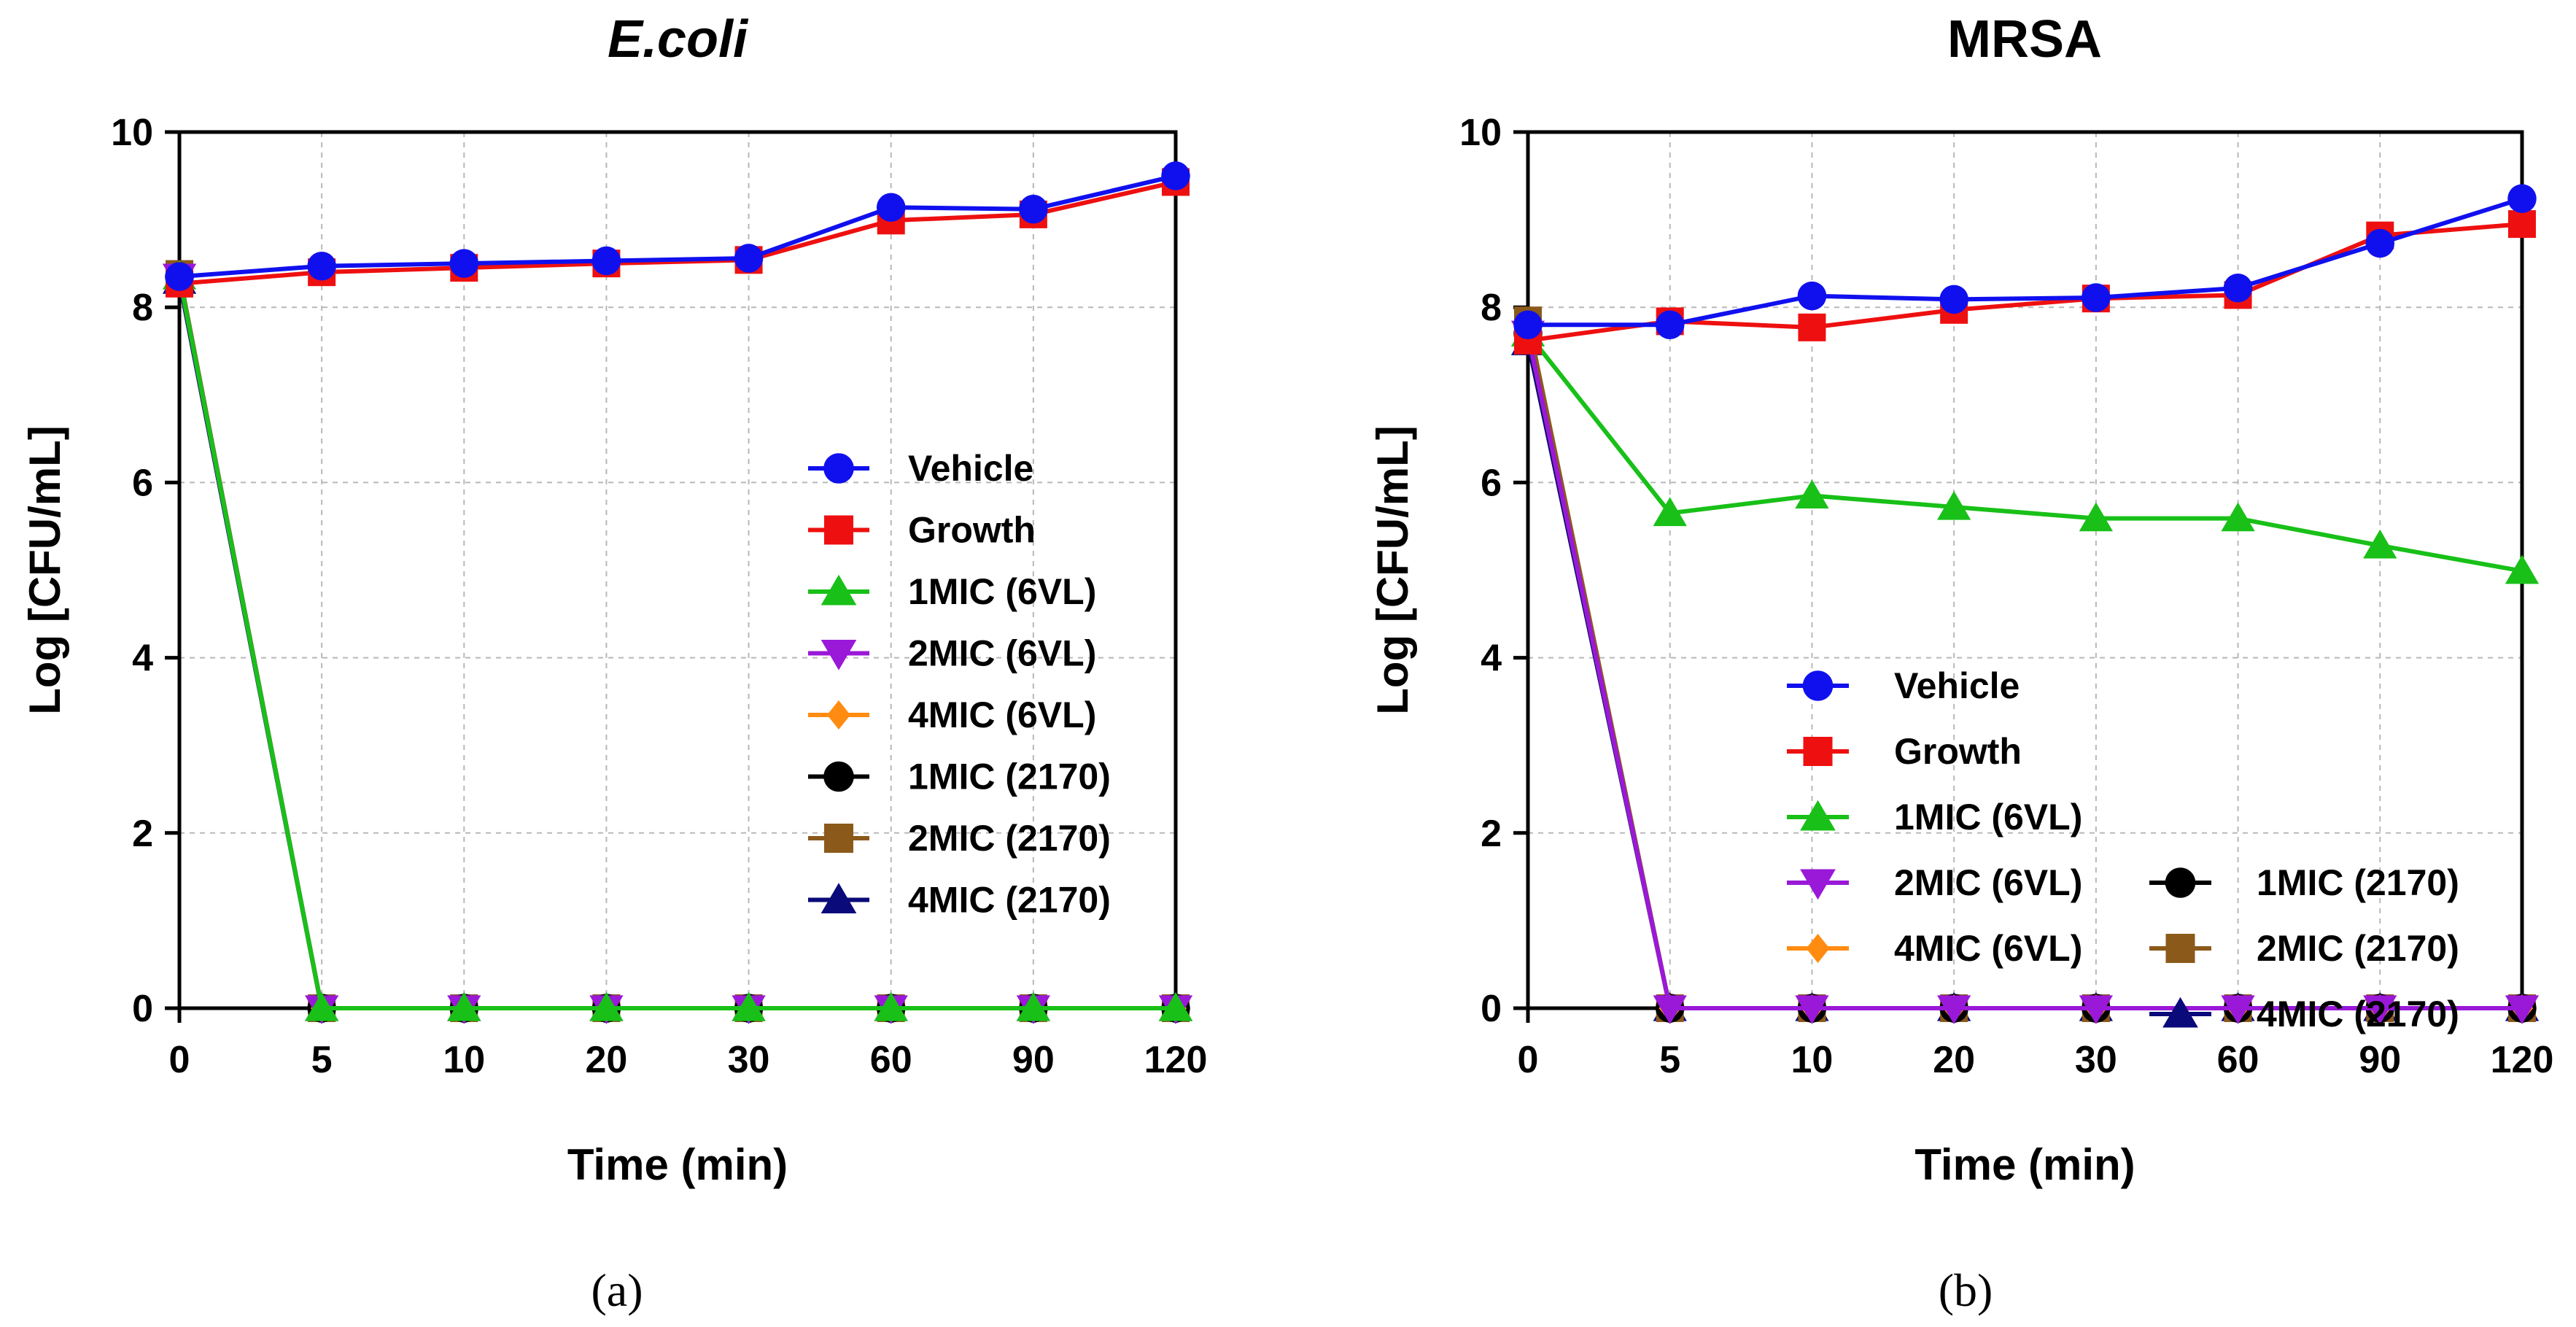 The width and height of the screenshot is (2576, 1327). What do you see at coordinates (678, 1165) in the screenshot?
I see `x-axis-label: Time (min)` at bounding box center [678, 1165].